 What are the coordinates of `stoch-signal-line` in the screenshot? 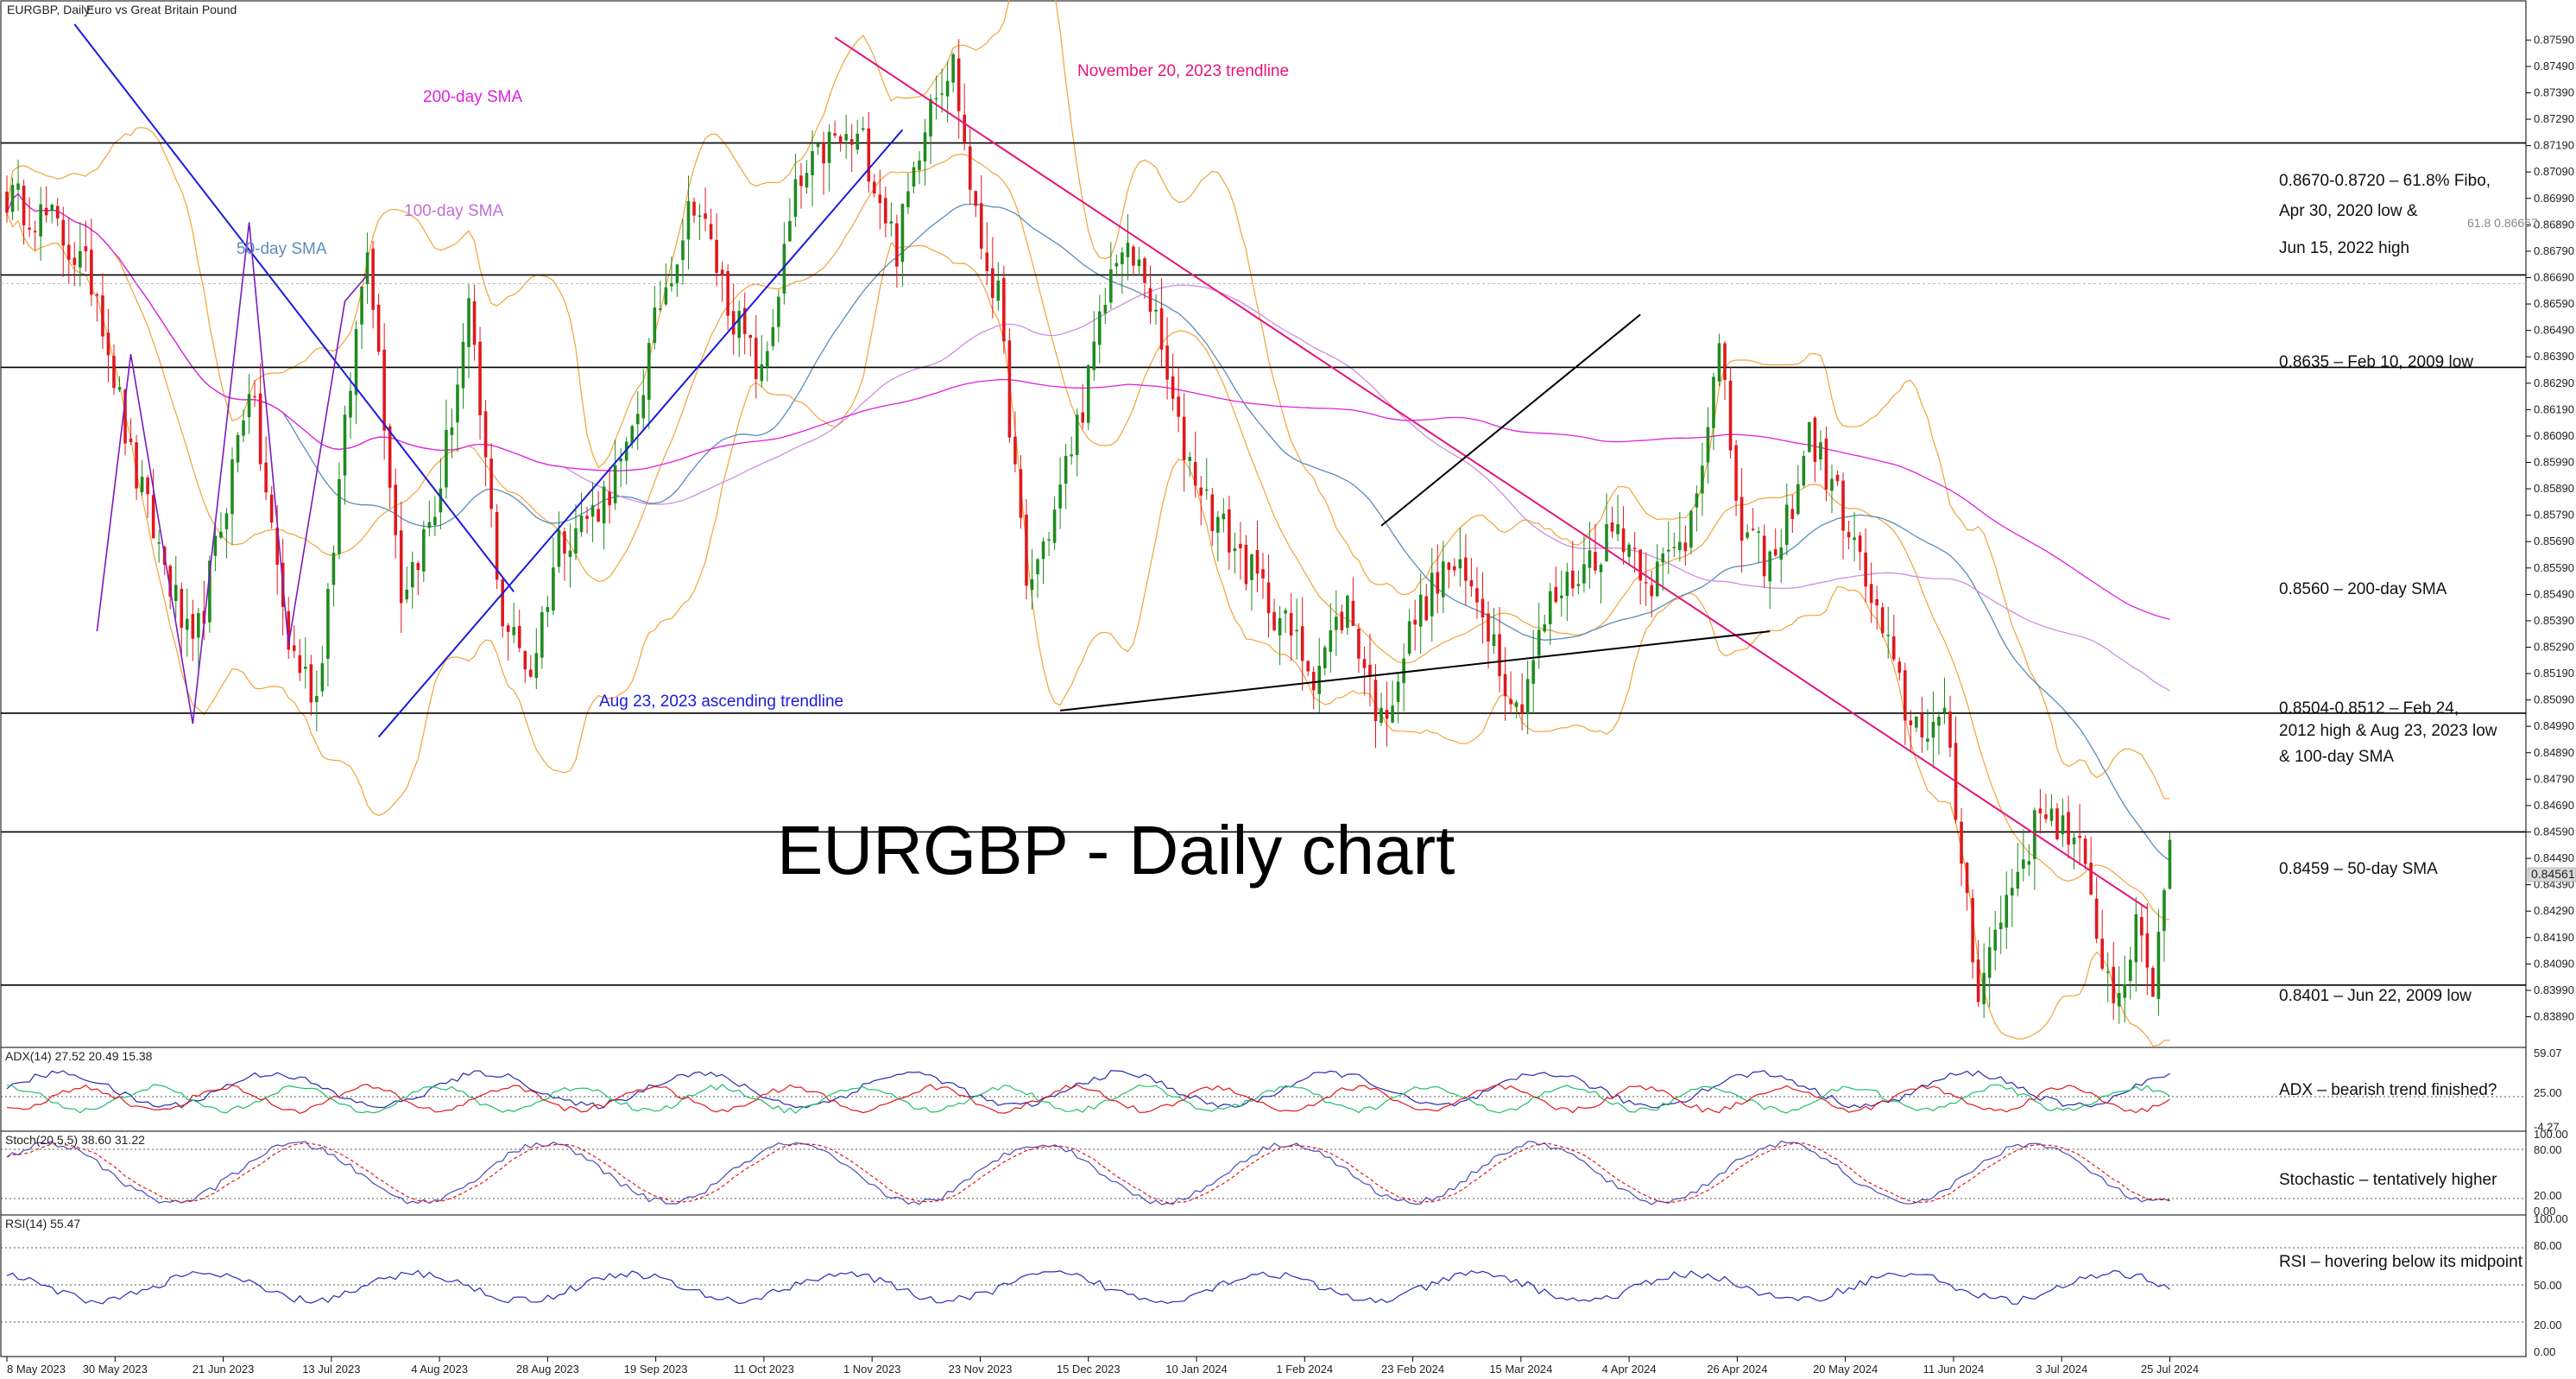 It's located at (1088, 1173).